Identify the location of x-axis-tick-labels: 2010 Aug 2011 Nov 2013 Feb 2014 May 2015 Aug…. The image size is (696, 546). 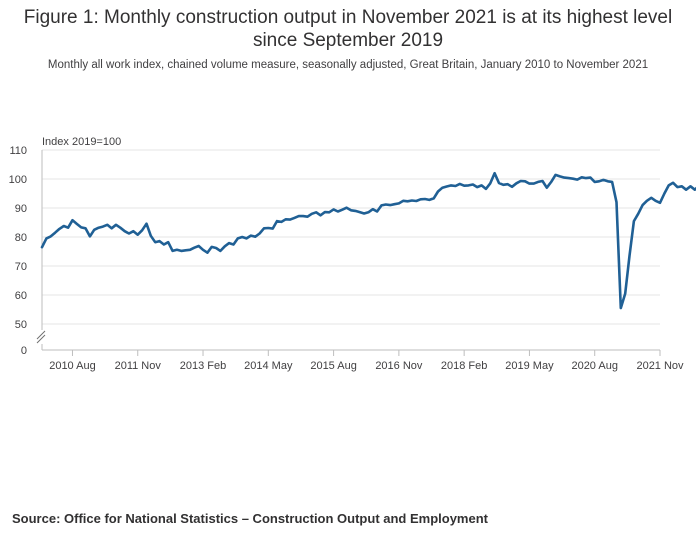
(366, 361).